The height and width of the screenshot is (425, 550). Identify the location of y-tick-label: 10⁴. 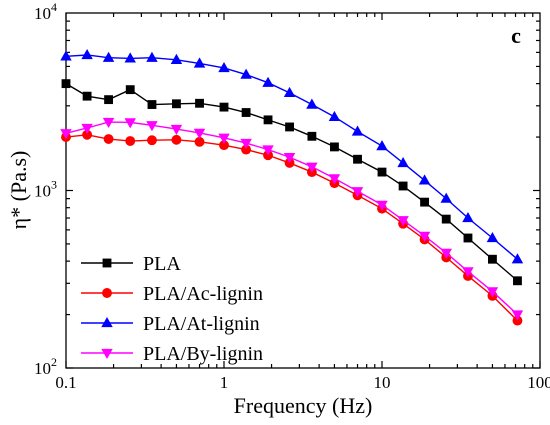
(45, 11).